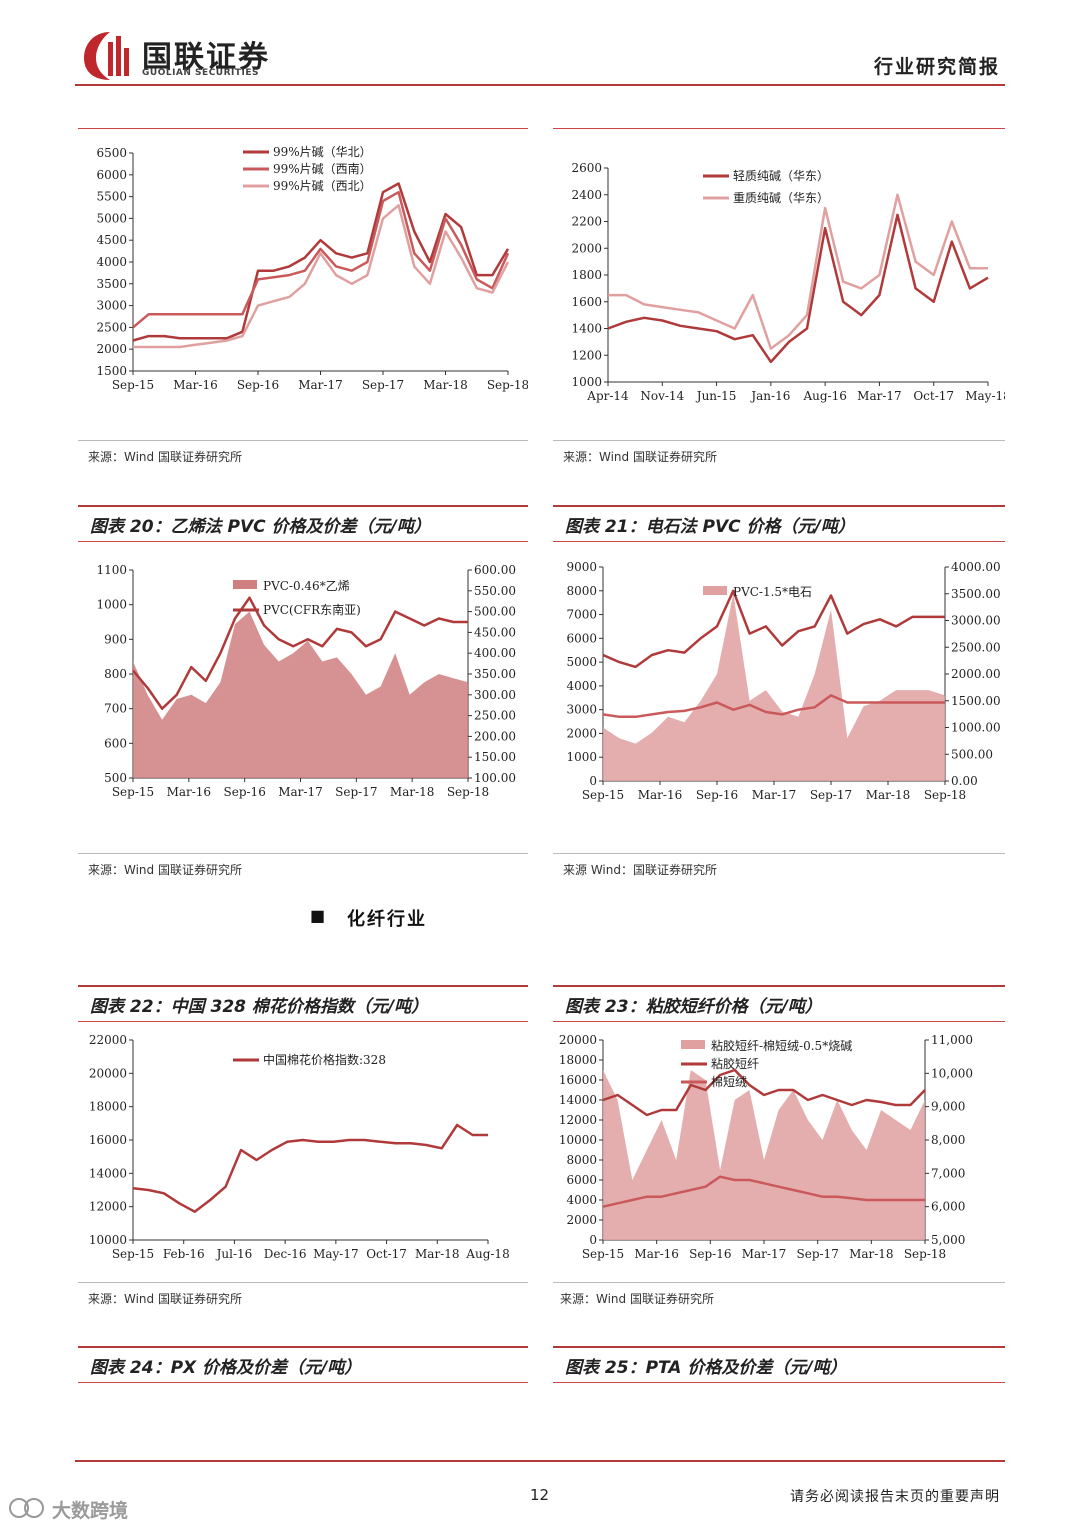 This screenshot has height=1527, width=1080. What do you see at coordinates (693, 1044) in the screenshot?
I see `legend-swatch` at bounding box center [693, 1044].